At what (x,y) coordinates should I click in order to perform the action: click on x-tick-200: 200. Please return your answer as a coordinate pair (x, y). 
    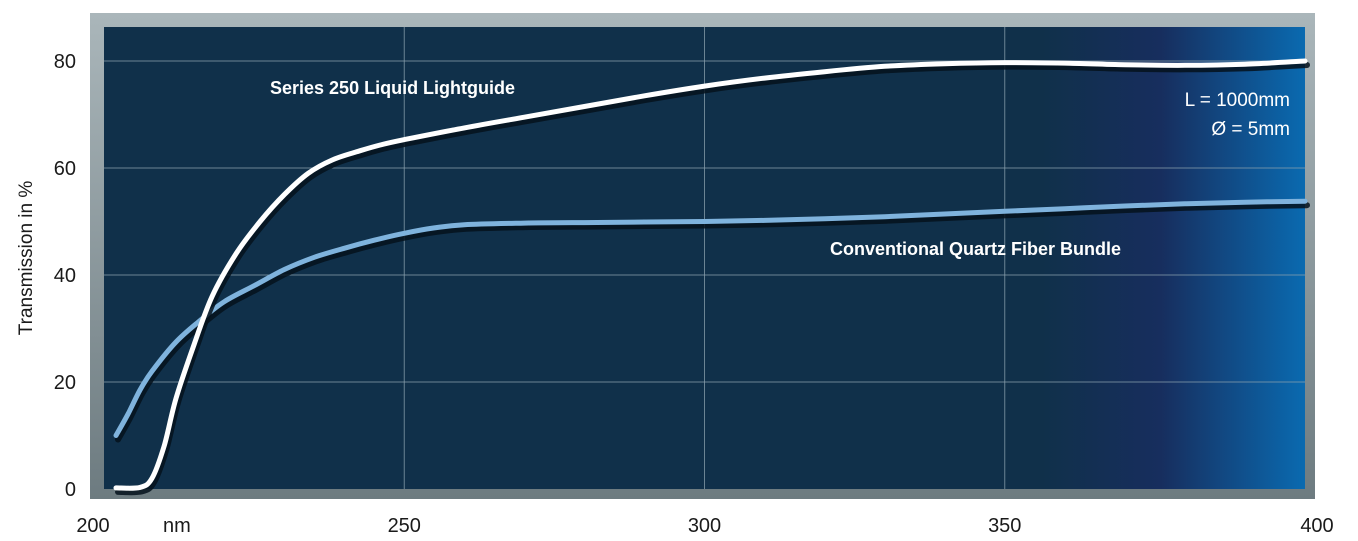
    Looking at the image, I should click on (92, 526).